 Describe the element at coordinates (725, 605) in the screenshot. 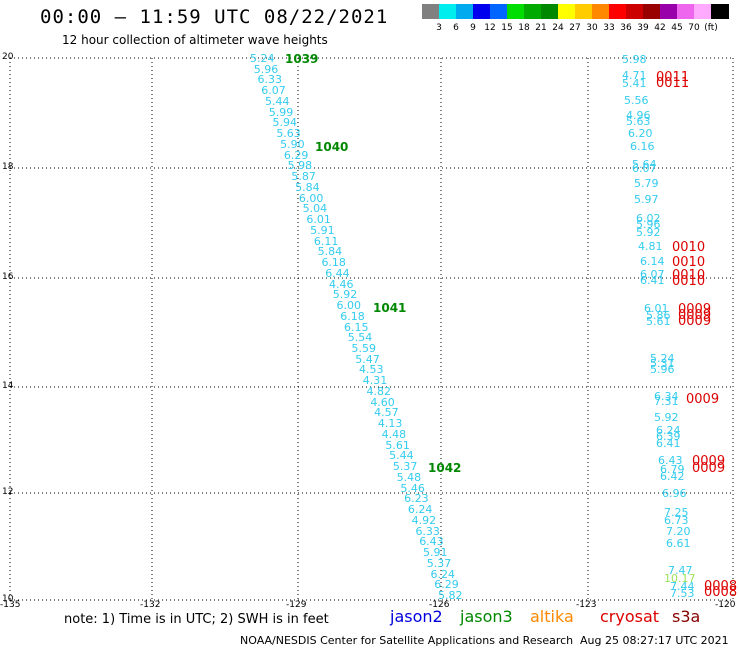

I see `lon-label: -120` at that location.